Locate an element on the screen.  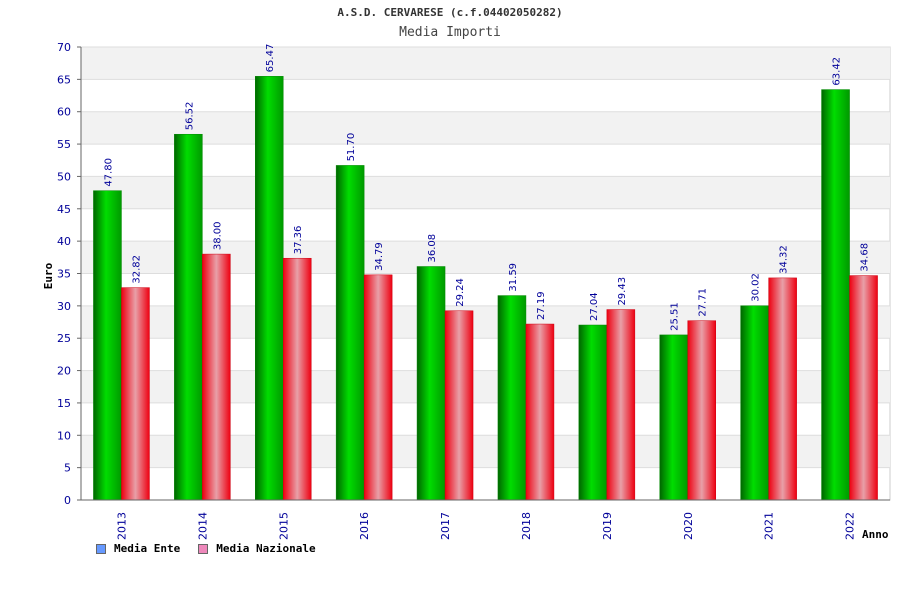
y-tick-label: 0 is located at coordinates (67, 500).